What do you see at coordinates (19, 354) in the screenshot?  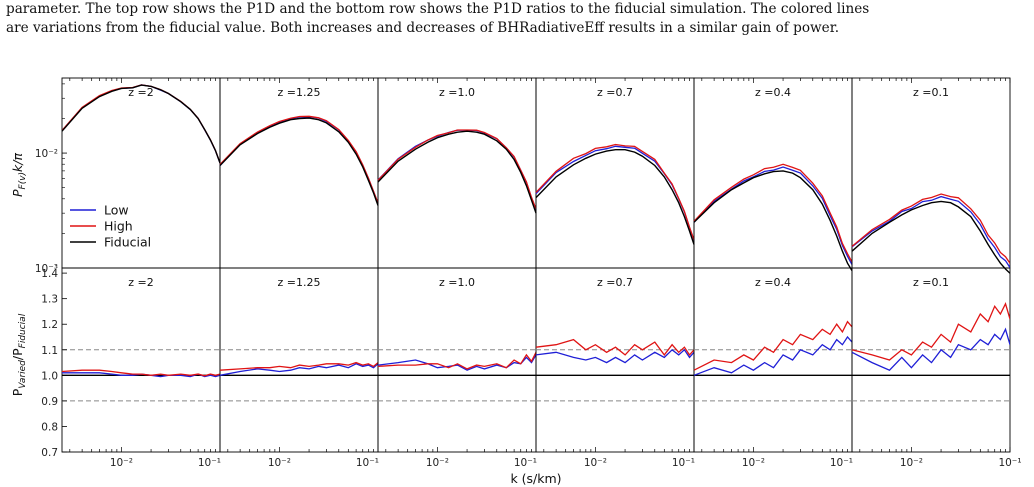 I see `bottom-y-axis-label: PVaried/PFiducial` at bounding box center [19, 354].